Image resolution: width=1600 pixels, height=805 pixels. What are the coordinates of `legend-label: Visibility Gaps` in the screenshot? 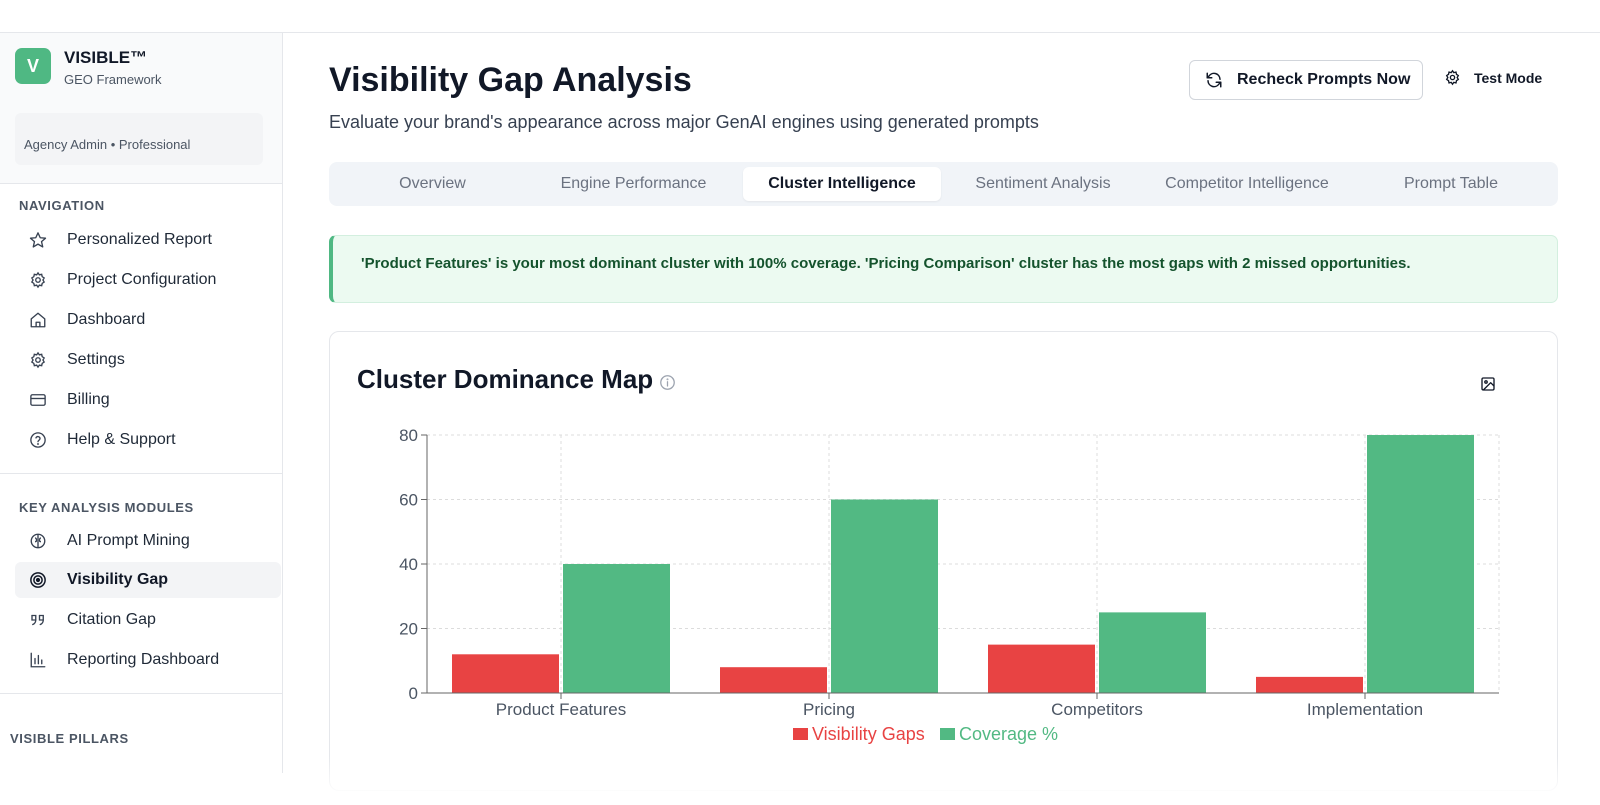 It's located at (868, 734).